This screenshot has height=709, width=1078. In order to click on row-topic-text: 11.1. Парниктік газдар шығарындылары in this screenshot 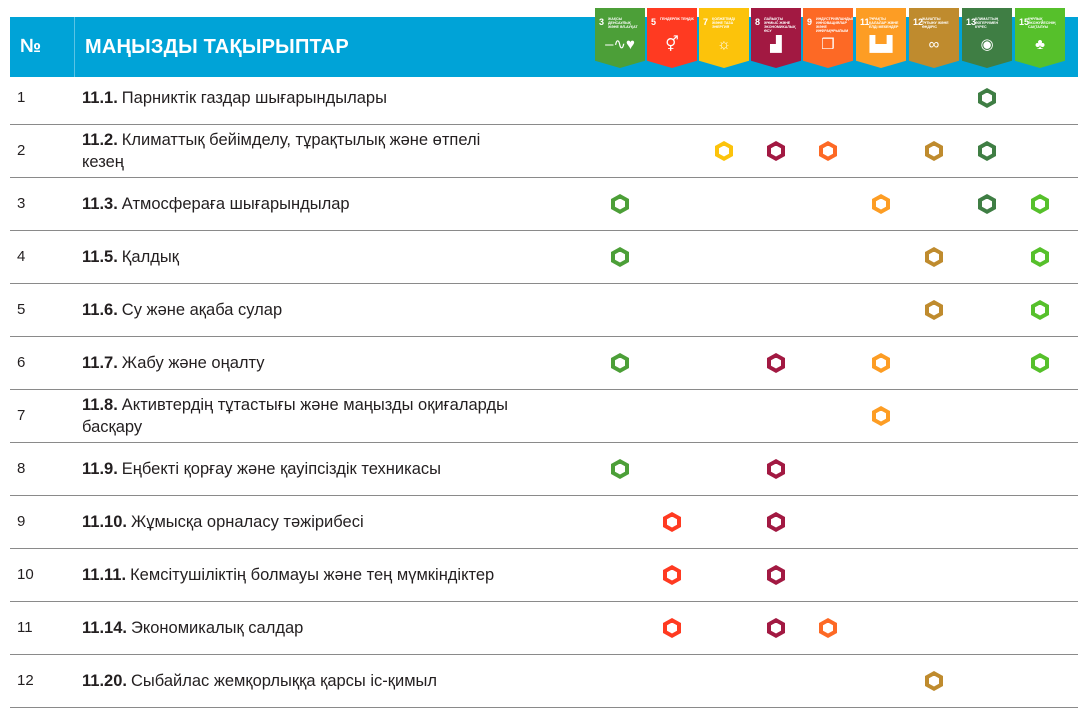, I will do `click(234, 98)`.